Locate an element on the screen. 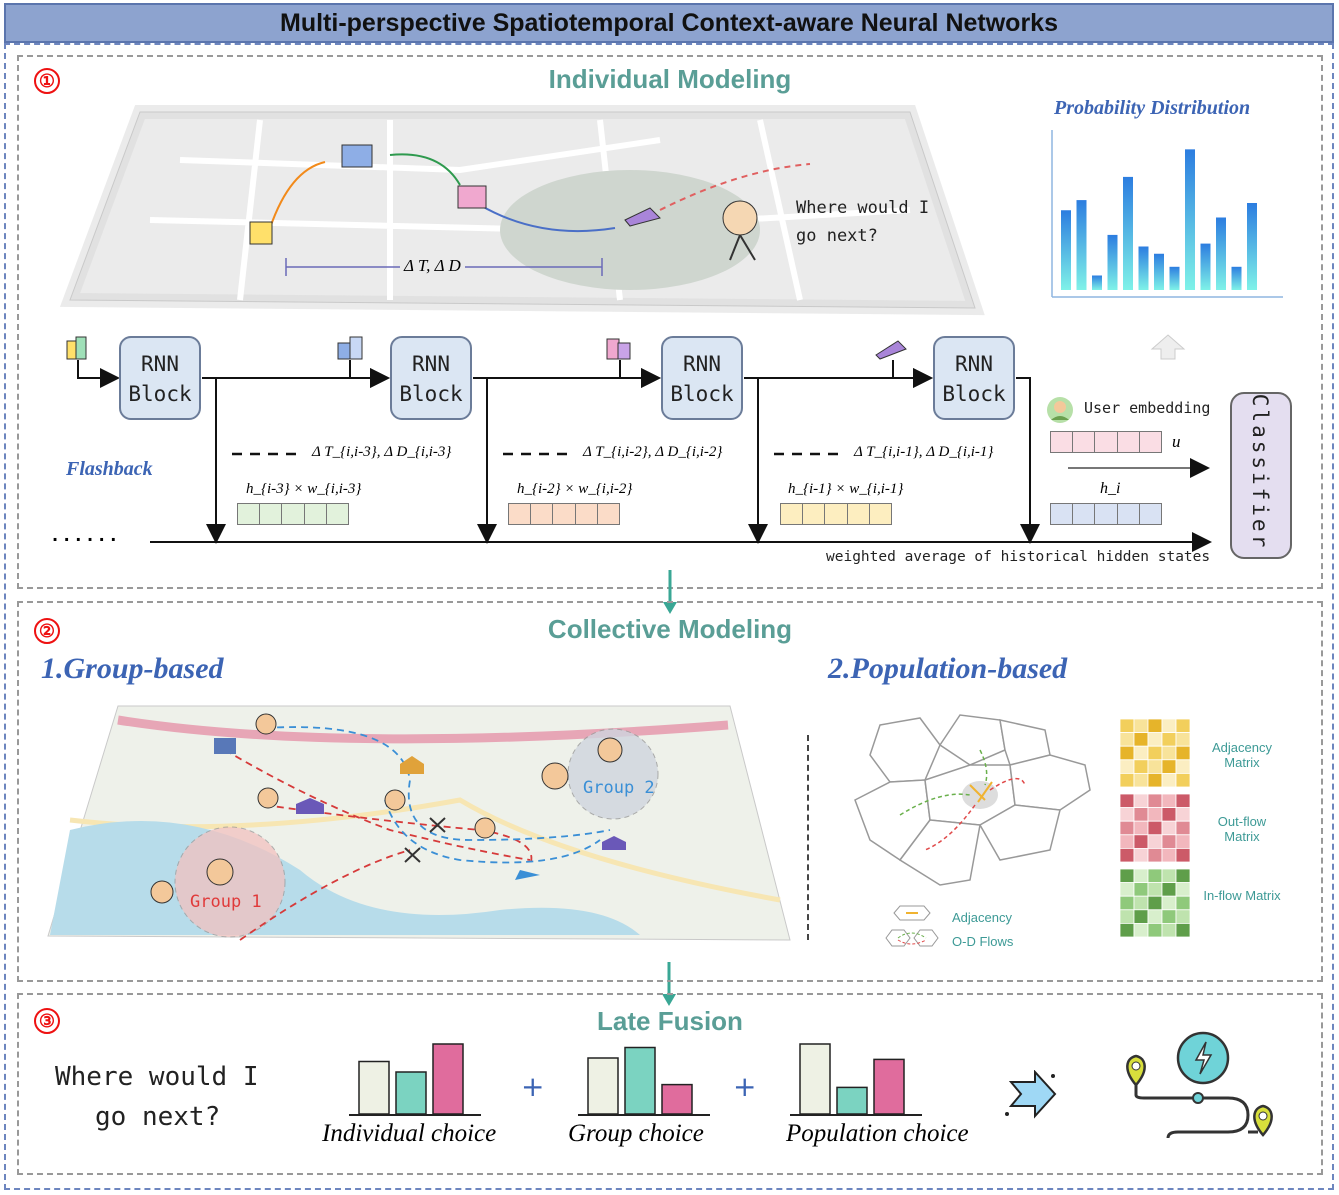 The height and width of the screenshot is (1195, 1339). forward-arrow-icon is located at coordinates (1031, 1094).